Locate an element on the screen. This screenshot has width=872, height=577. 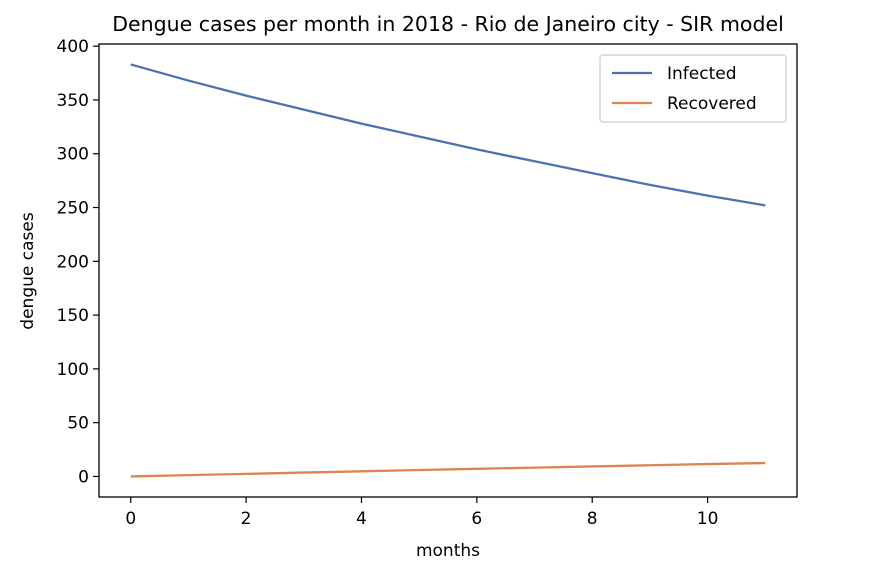
x-tick-label: 0 is located at coordinates (130, 519).